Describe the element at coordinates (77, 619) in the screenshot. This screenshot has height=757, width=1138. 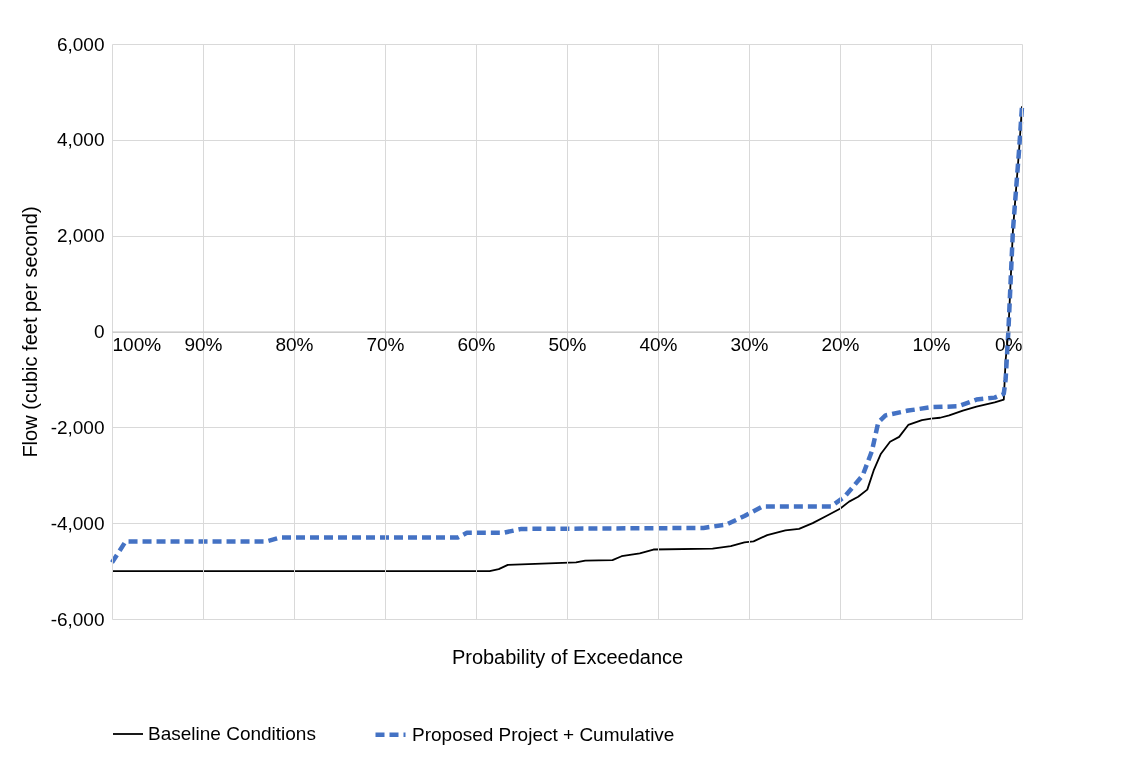
I see `y-tick-label: -6,000` at that location.